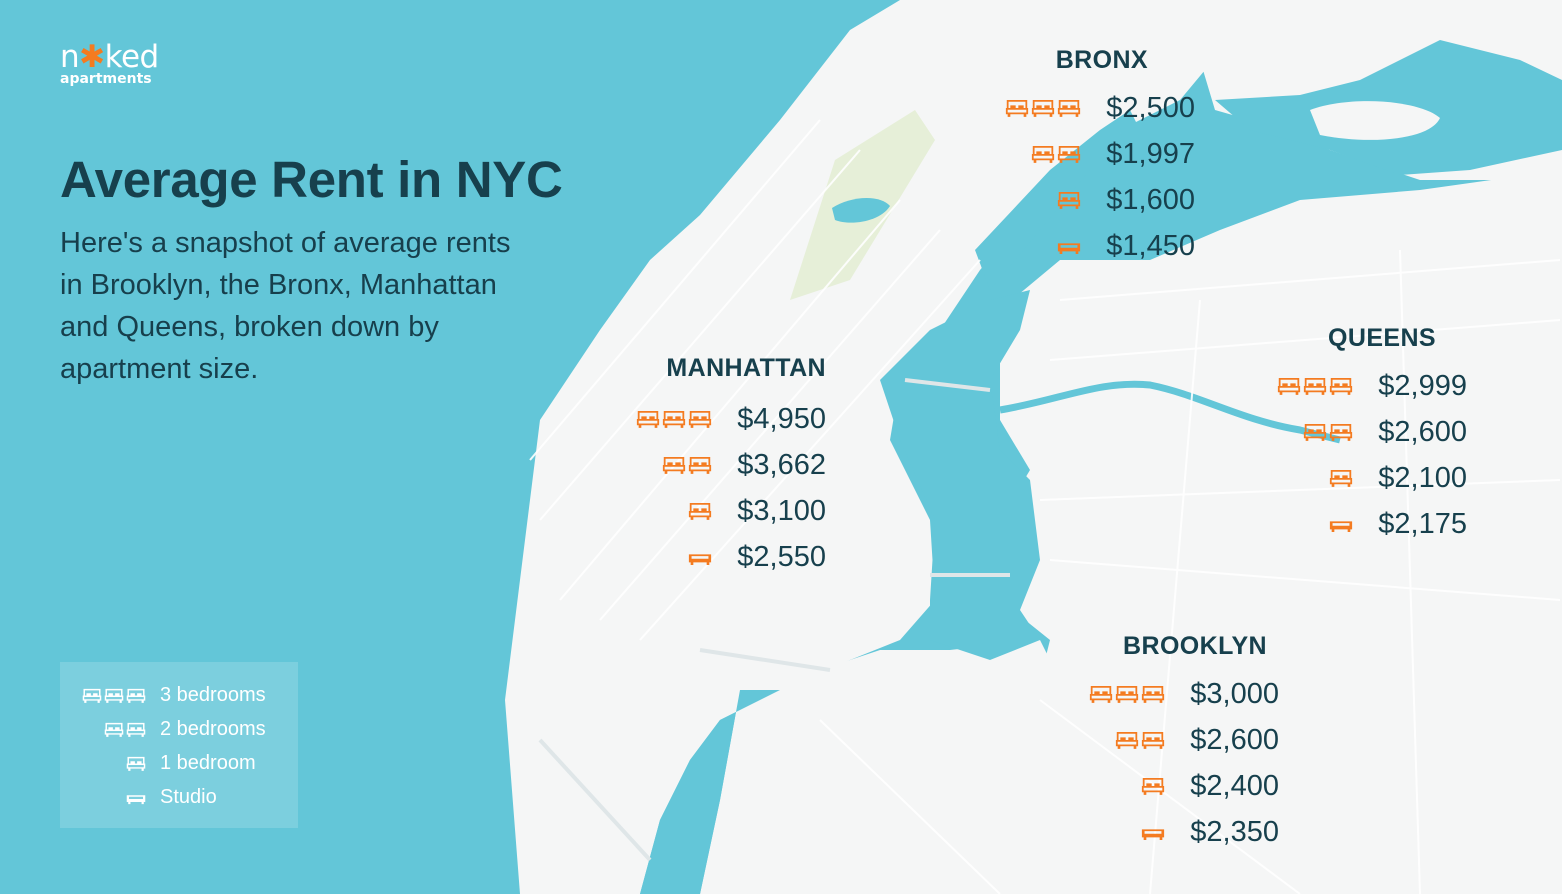  I want to click on rikers-island, so click(1375, 120).